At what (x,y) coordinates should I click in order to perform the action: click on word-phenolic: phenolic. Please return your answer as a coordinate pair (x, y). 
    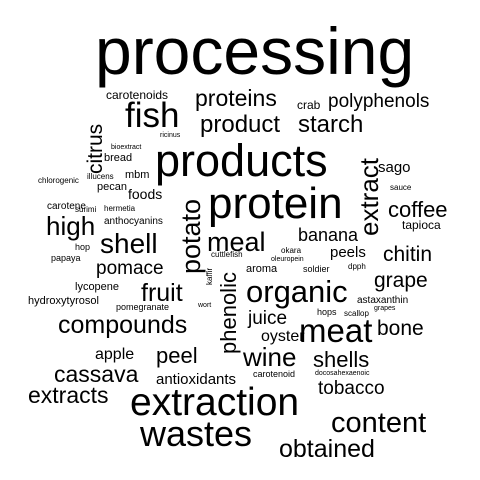
    Looking at the image, I should click on (228, 313).